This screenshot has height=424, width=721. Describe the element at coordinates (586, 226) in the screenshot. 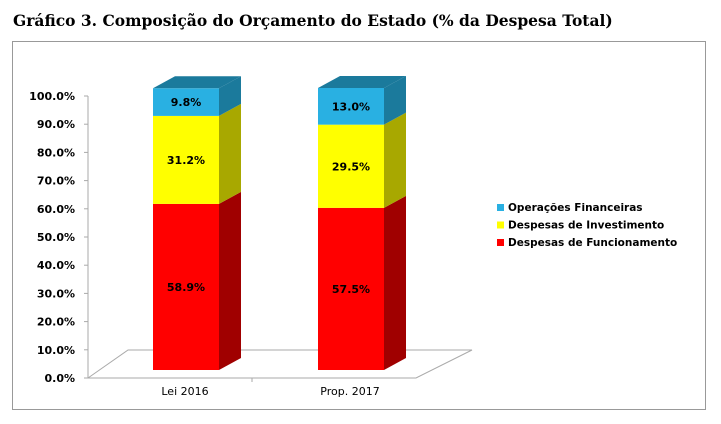

I see `legend-label: Despesas de Investimento` at that location.